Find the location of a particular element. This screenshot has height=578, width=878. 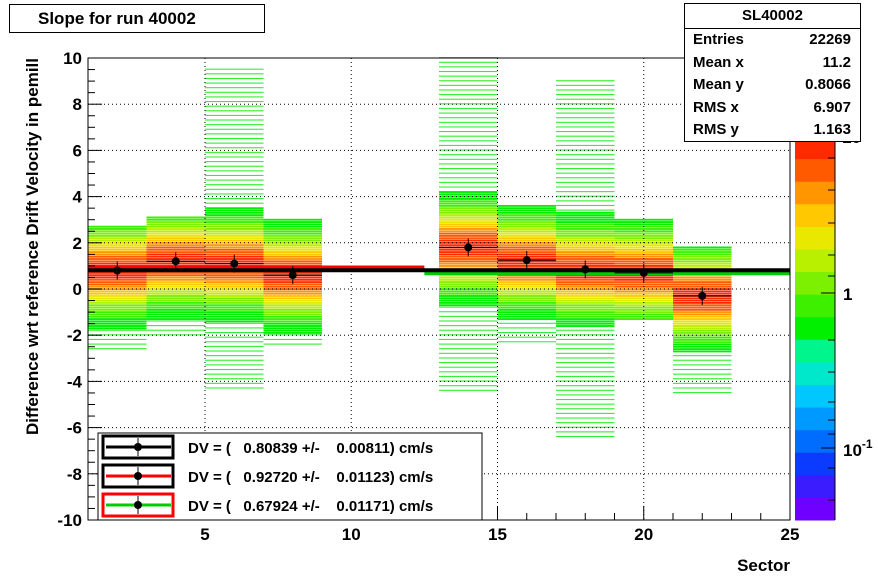

stats-label: Entries is located at coordinates (718, 39).